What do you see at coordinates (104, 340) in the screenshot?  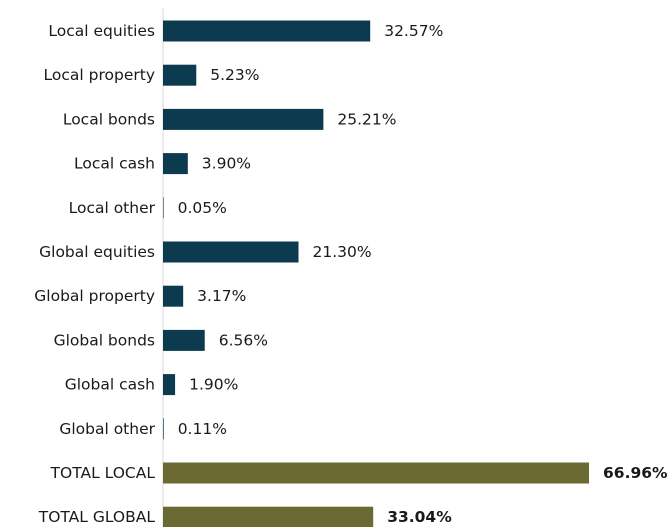 I see `category-label-global-bonds: Global bonds` at bounding box center [104, 340].